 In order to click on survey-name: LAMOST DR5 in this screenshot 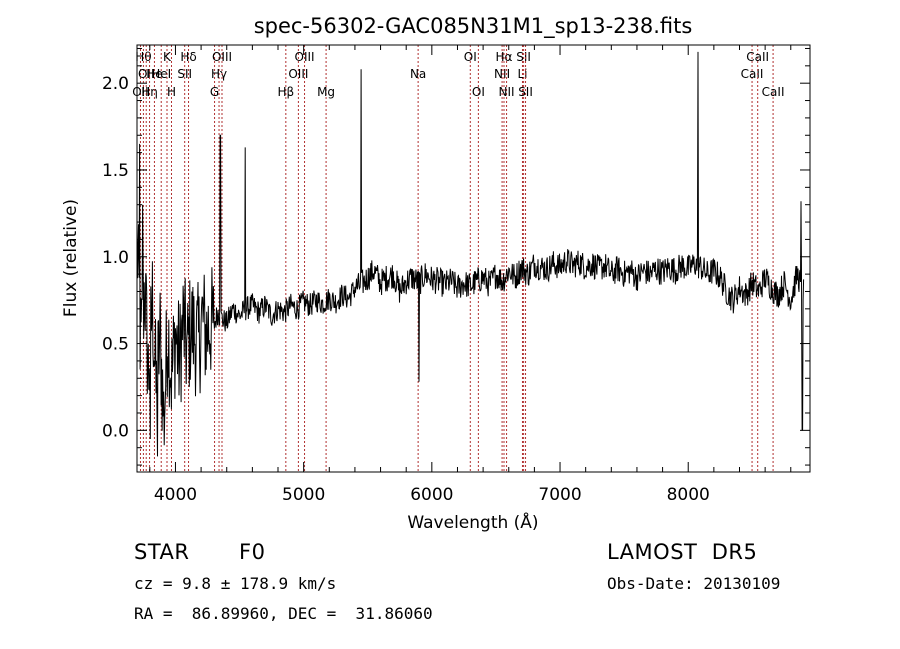, I will do `click(682, 552)`.